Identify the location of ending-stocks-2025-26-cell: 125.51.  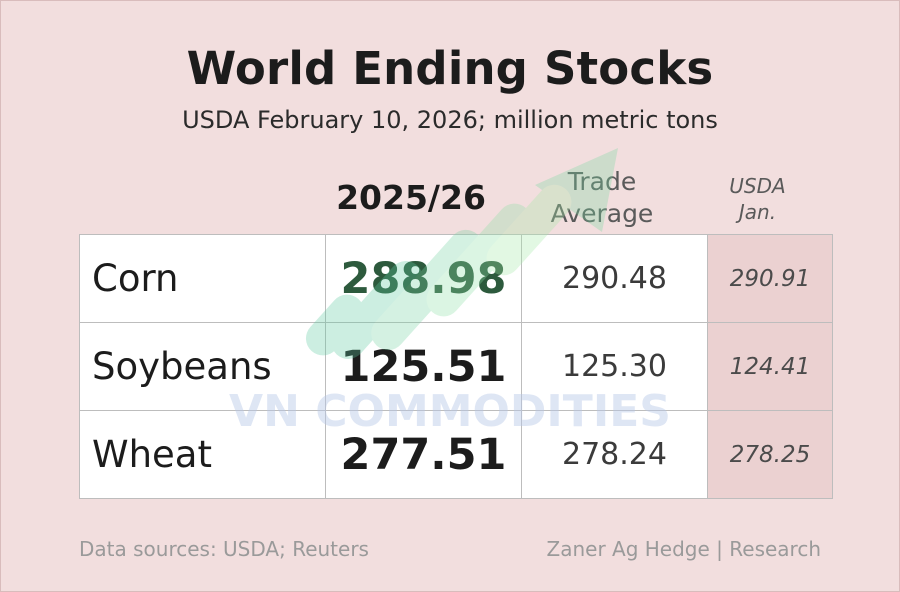
(423, 366).